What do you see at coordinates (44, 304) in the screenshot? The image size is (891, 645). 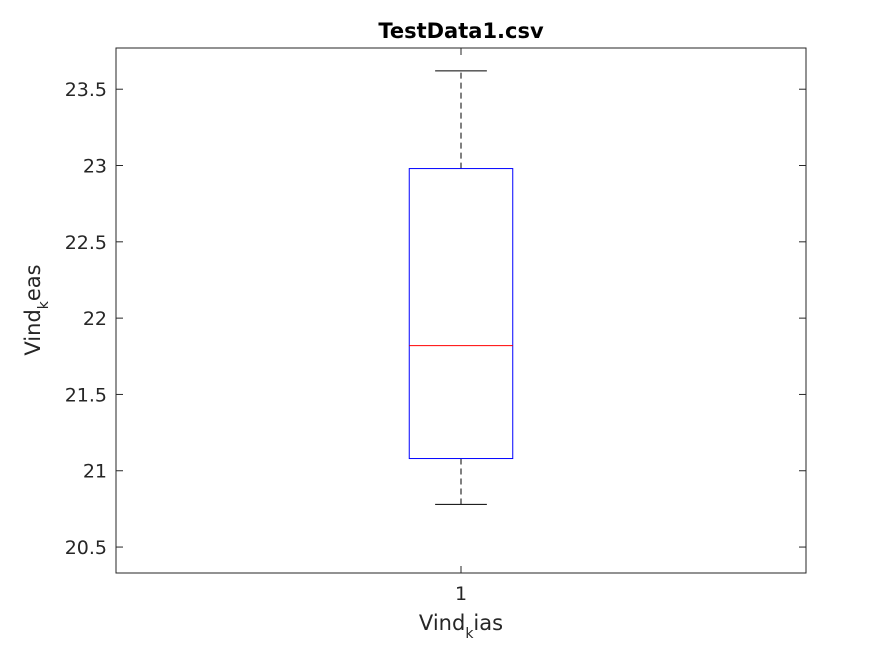 I see `y-axis-label-subscript: k` at bounding box center [44, 304].